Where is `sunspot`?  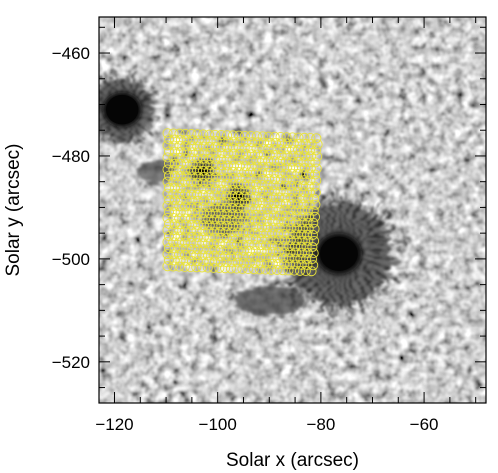
sunspot is located at coordinates (130, 109).